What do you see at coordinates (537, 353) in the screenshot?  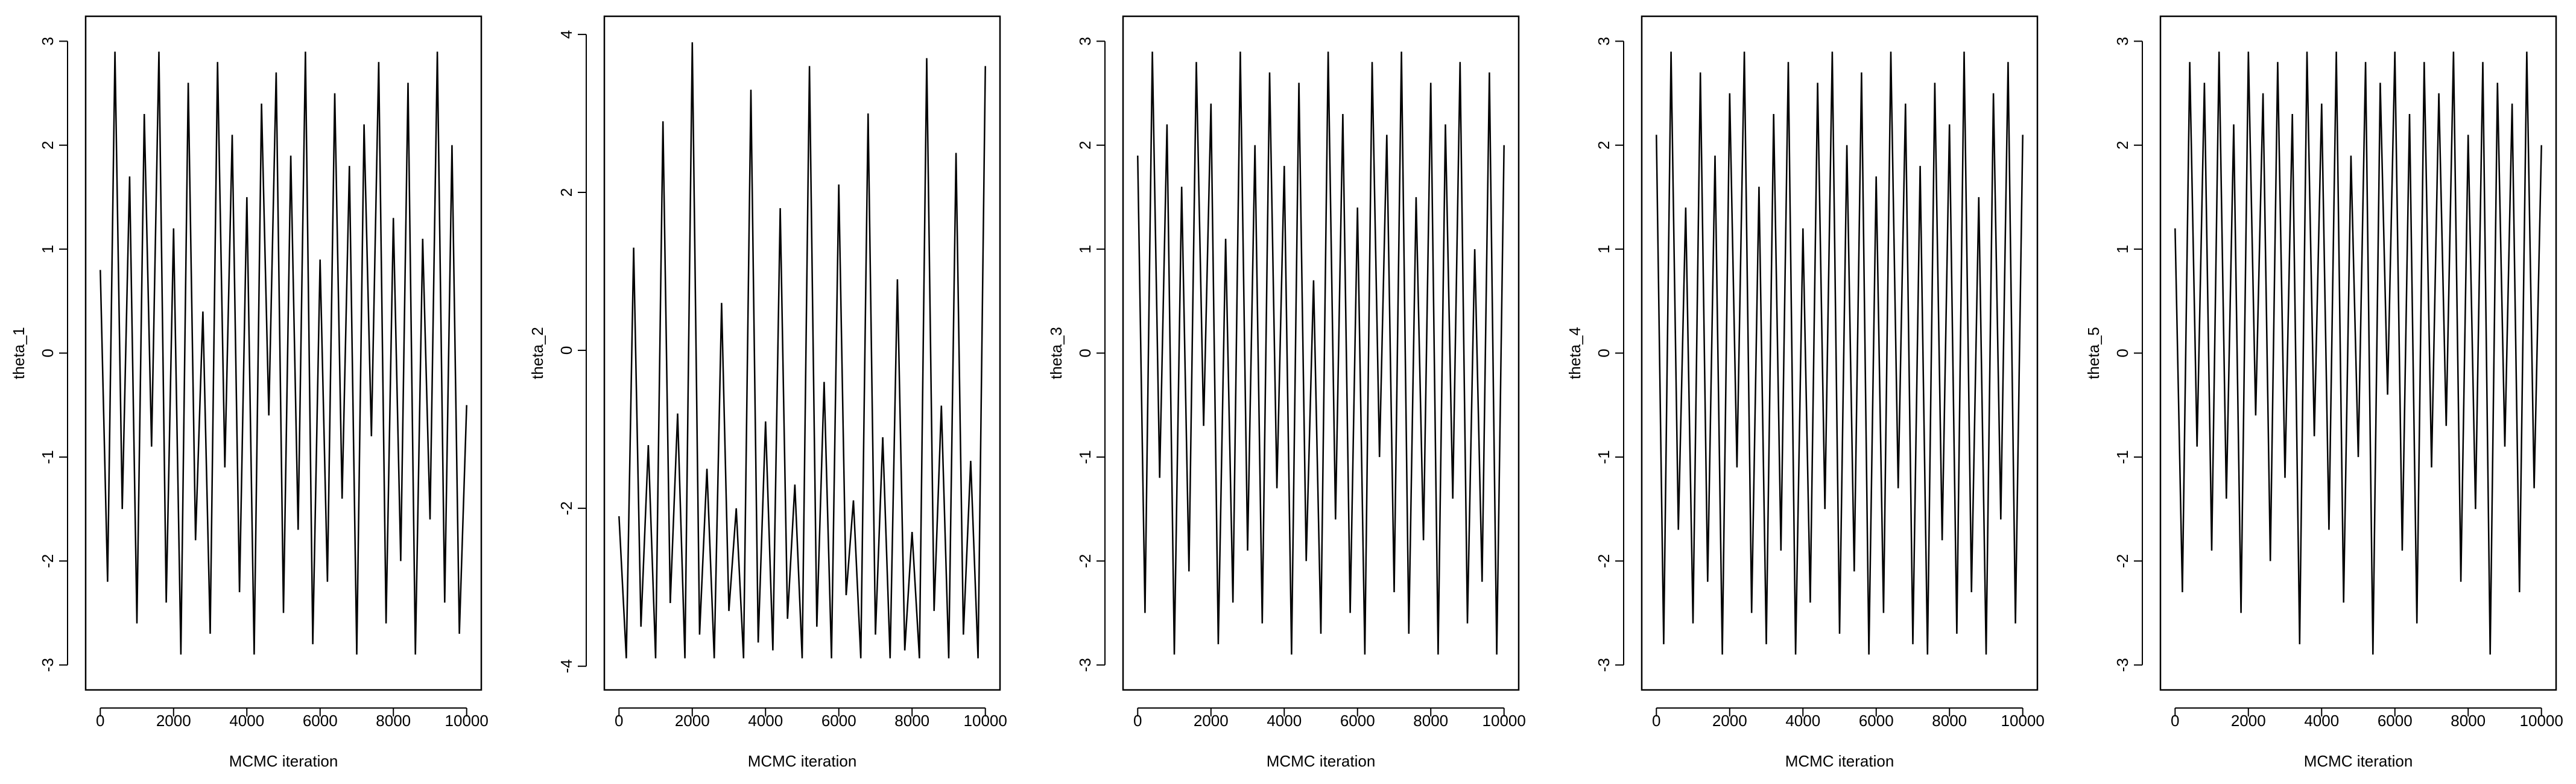 I see `y-axis-label: theta_2` at bounding box center [537, 353].